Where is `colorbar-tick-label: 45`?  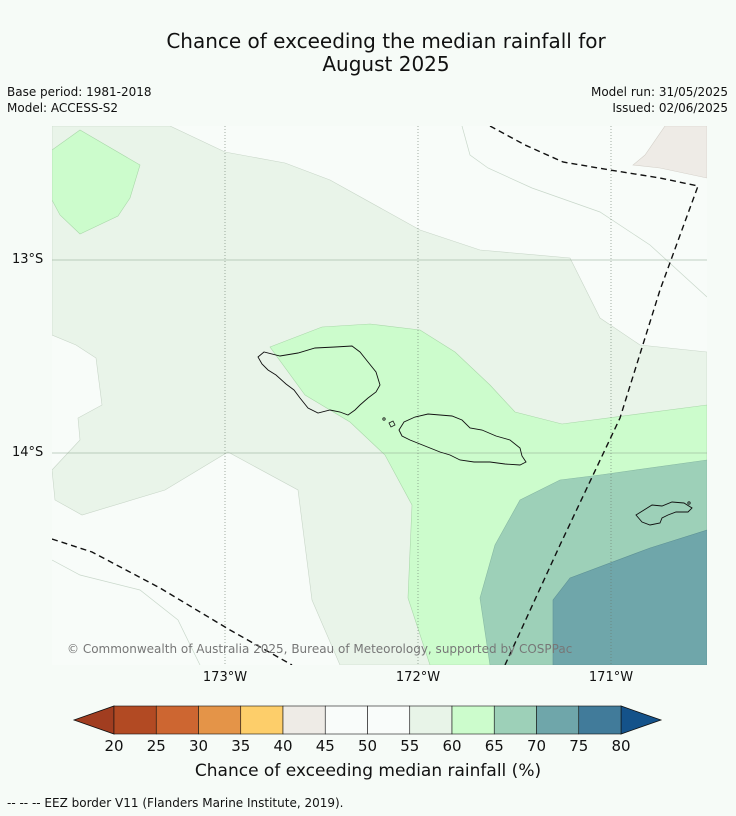 colorbar-tick-label: 45 is located at coordinates (325, 746).